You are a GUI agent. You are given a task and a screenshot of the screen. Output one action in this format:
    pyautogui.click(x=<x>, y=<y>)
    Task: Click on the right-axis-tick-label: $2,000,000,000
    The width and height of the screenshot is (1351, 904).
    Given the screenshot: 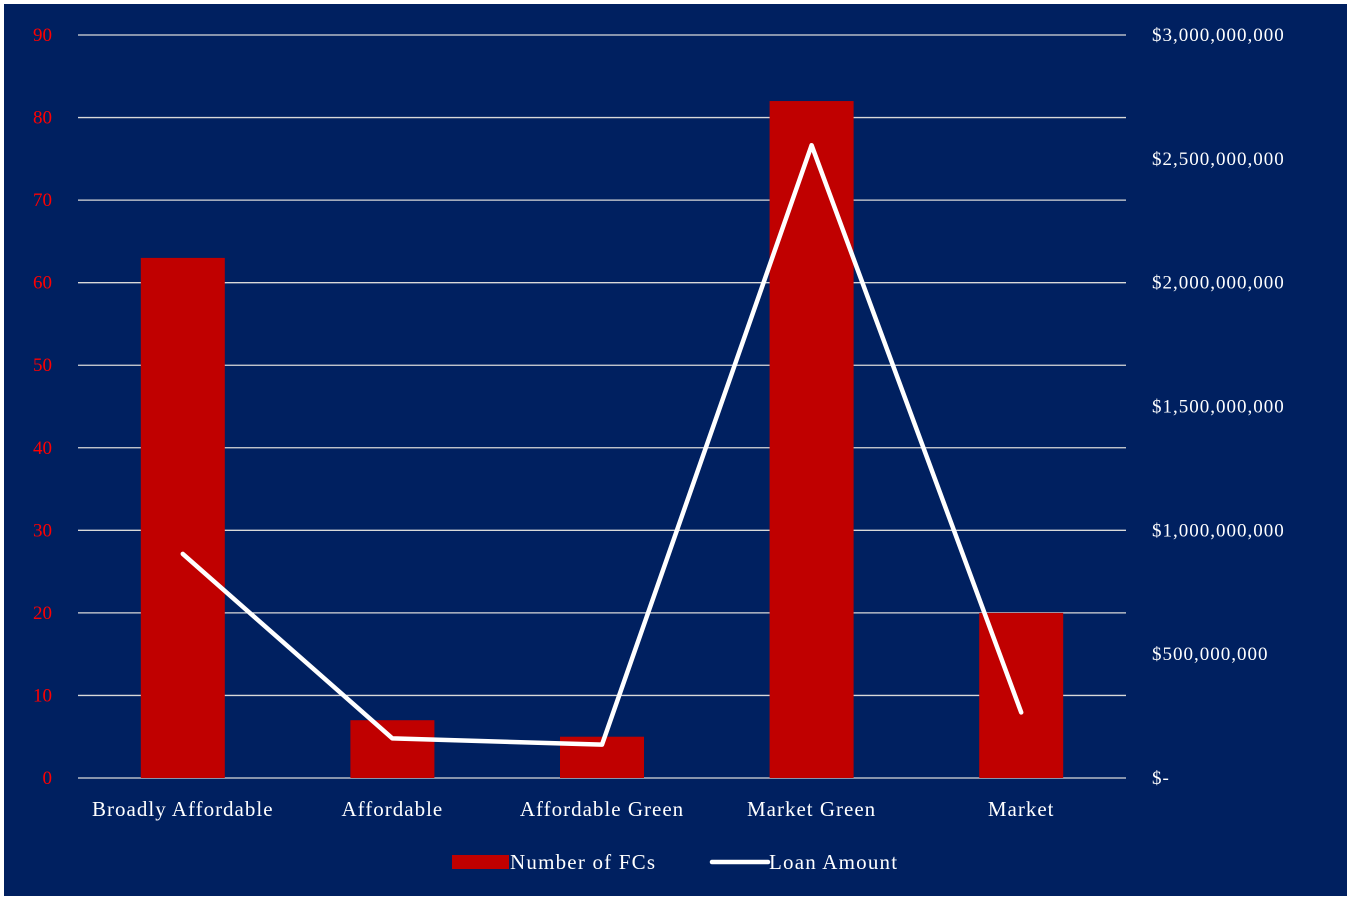 What is the action you would take?
    pyautogui.click(x=1218, y=283)
    